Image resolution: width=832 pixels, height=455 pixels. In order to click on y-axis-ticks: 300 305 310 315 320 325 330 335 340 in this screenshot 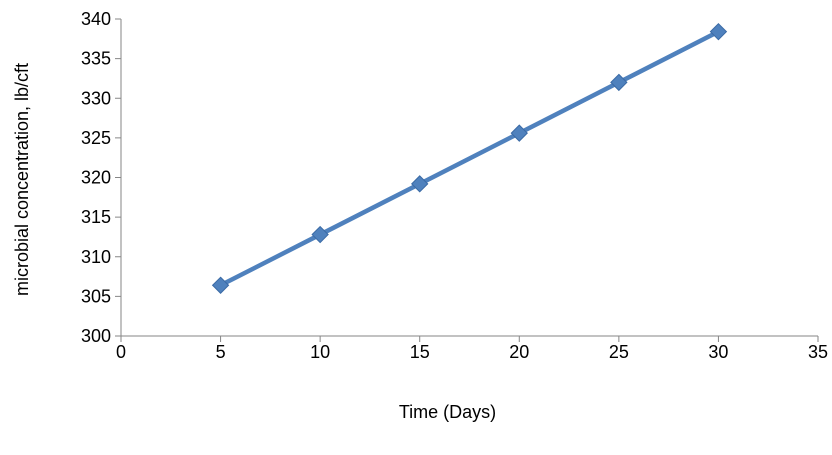, I will do `click(101, 177)`.